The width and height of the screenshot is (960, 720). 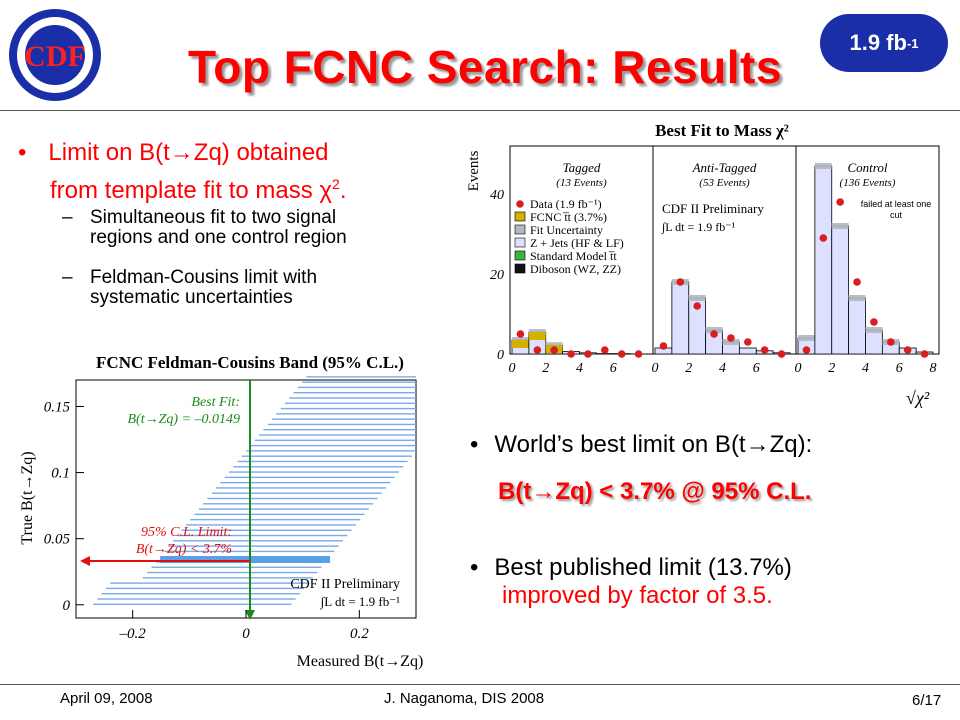 I want to click on top-divider, so click(x=480, y=110).